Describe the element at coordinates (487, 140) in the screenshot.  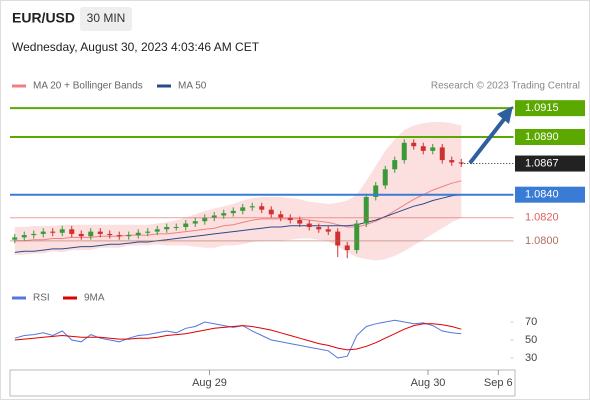
I see `arrow` at that location.